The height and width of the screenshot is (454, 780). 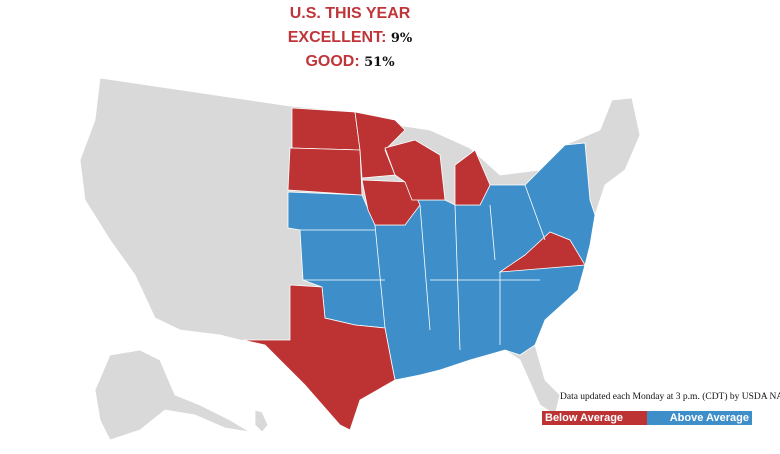 What do you see at coordinates (319, 357) in the screenshot?
I see `state-texas` at bounding box center [319, 357].